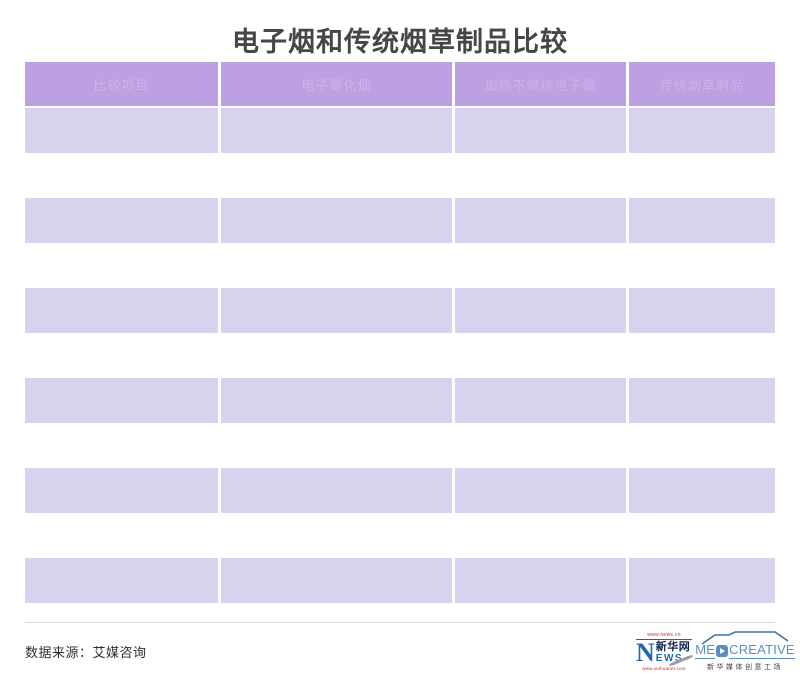 The width and height of the screenshot is (800, 680). I want to click on table-header-row: 比较项目 电子雾化烟 加热不燃烧电子烟 传统烟草制品, so click(400, 84).